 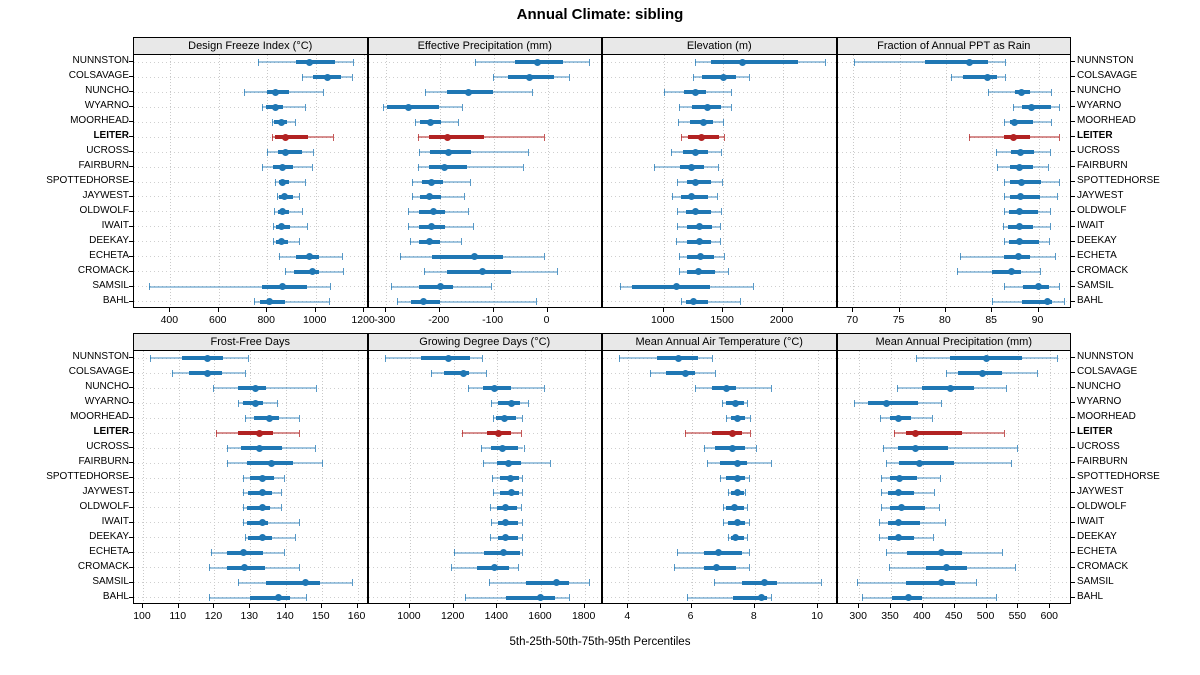 What do you see at coordinates (110, 581) in the screenshot?
I see `station-label-left: SAMSIL` at bounding box center [110, 581].